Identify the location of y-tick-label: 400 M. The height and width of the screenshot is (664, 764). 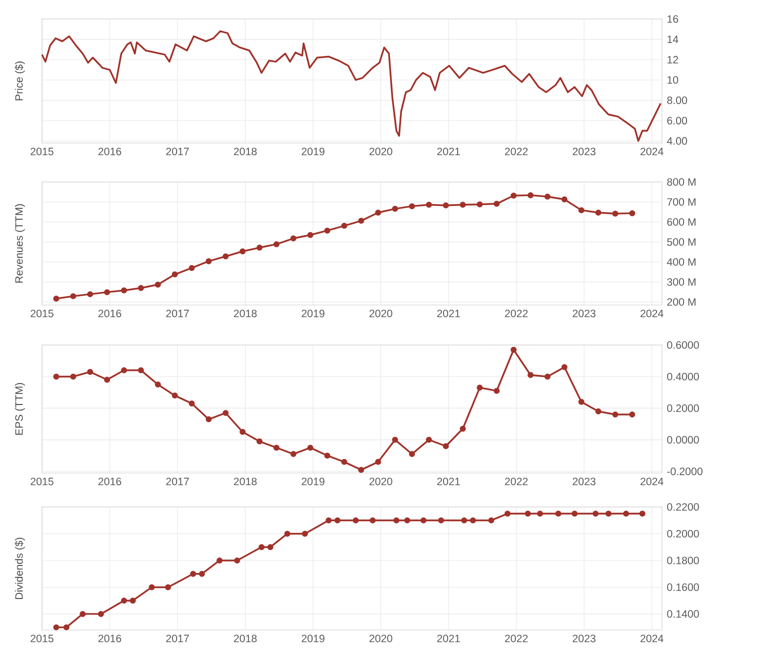
(681, 262).